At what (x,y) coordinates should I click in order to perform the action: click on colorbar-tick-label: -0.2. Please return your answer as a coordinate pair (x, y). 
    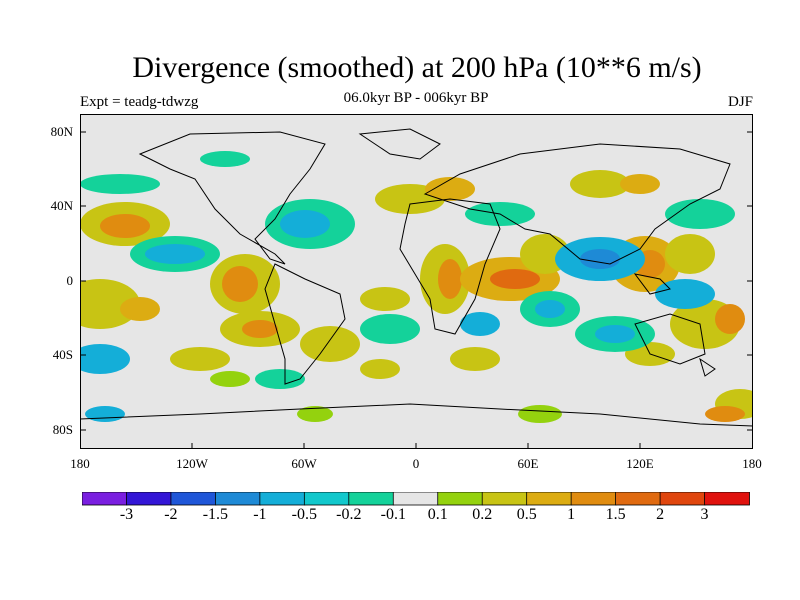
    Looking at the image, I should click on (349, 514).